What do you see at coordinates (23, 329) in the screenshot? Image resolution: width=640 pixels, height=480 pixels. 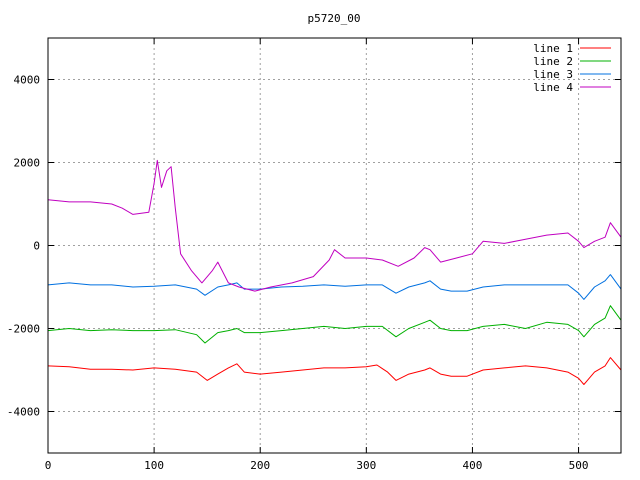 I see `y-tick-label: -2000` at bounding box center [23, 329].